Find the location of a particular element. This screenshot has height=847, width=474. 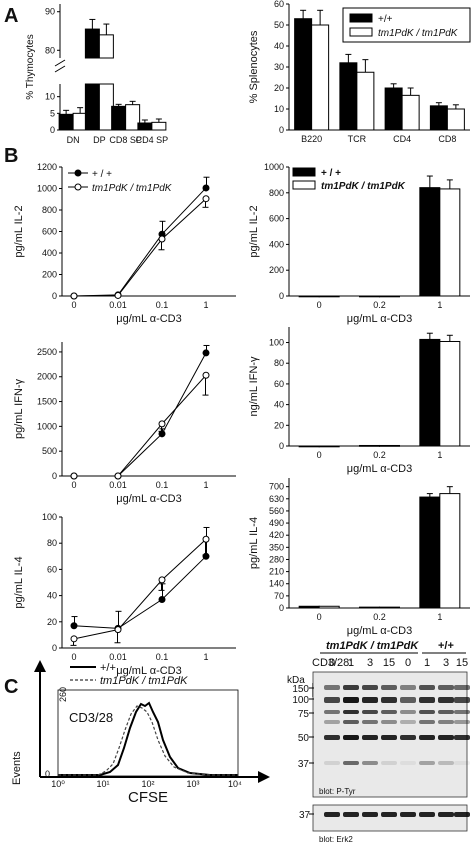

a-left-xtick-1: DP is located at coordinates (99, 140).